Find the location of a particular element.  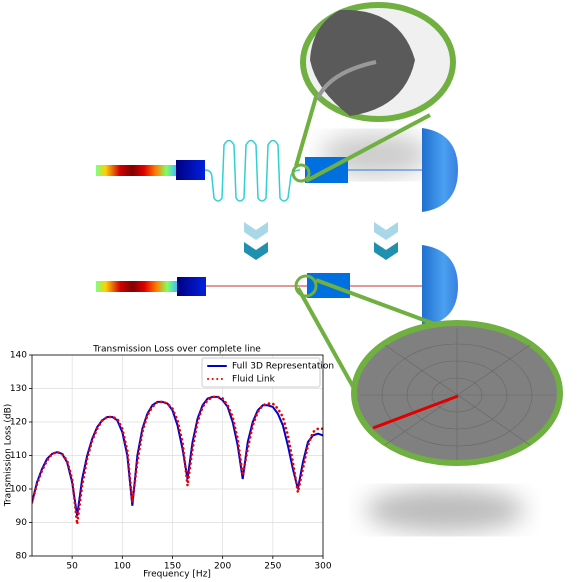

y-tick-label: 110 is located at coordinates (18, 456).